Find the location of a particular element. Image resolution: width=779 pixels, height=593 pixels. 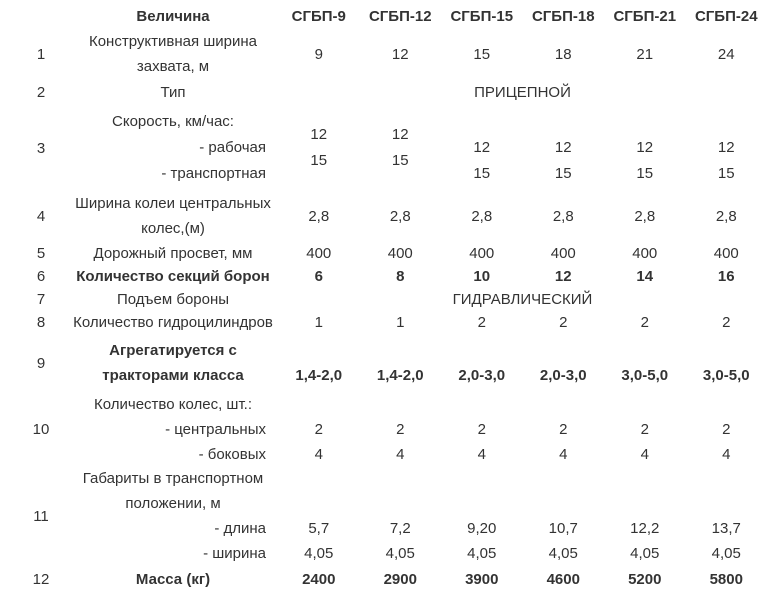

row-number: 7 is located at coordinates (41, 299).